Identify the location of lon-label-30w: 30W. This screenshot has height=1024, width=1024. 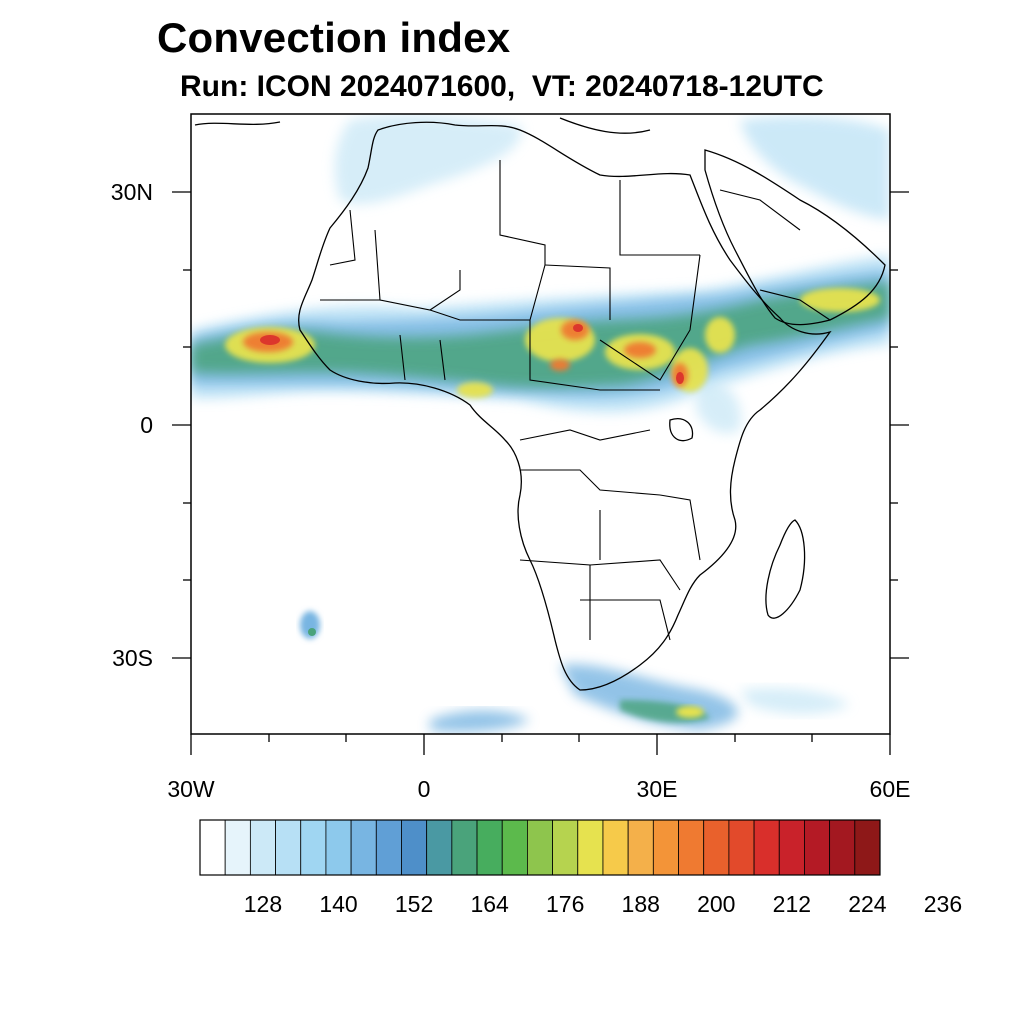
(191, 789).